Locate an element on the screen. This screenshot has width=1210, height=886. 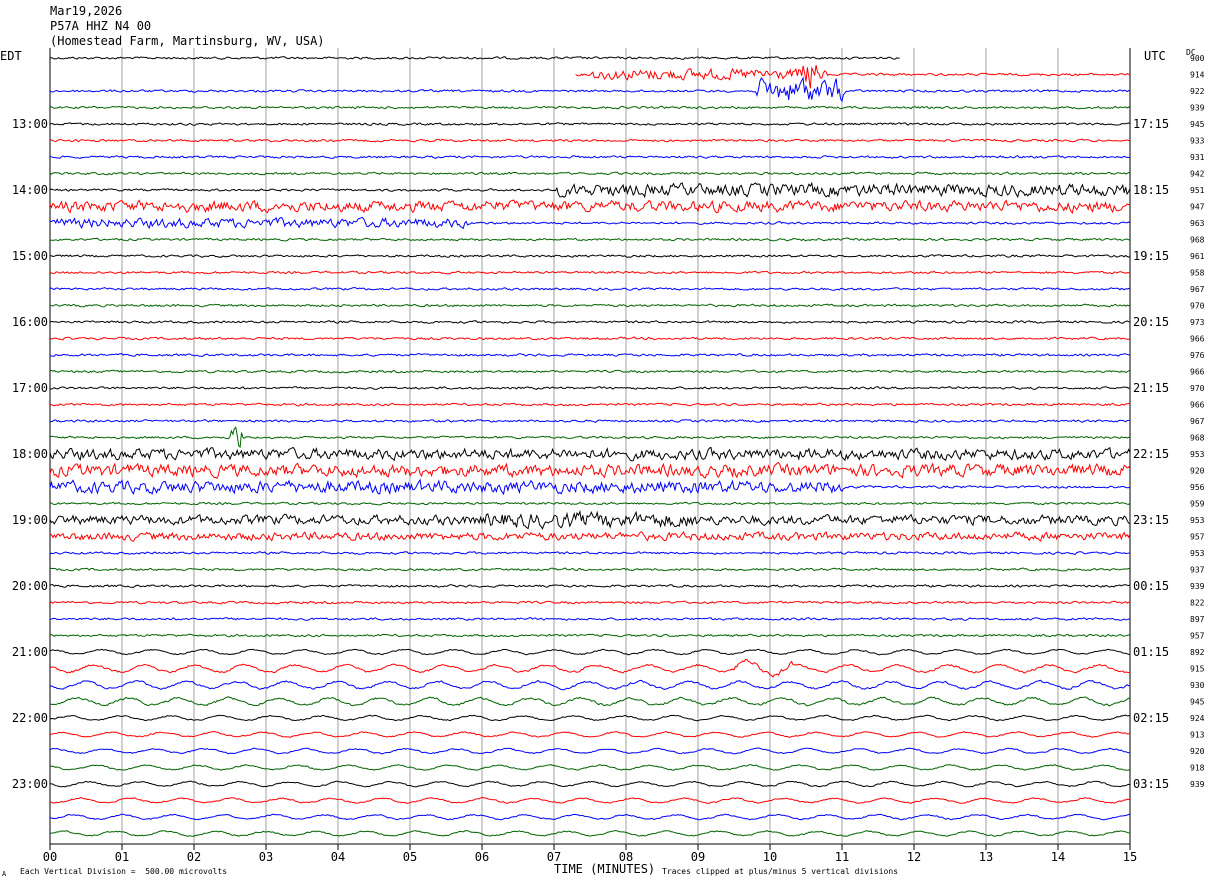
left-time-label: 14:00 is located at coordinates (30, 190).